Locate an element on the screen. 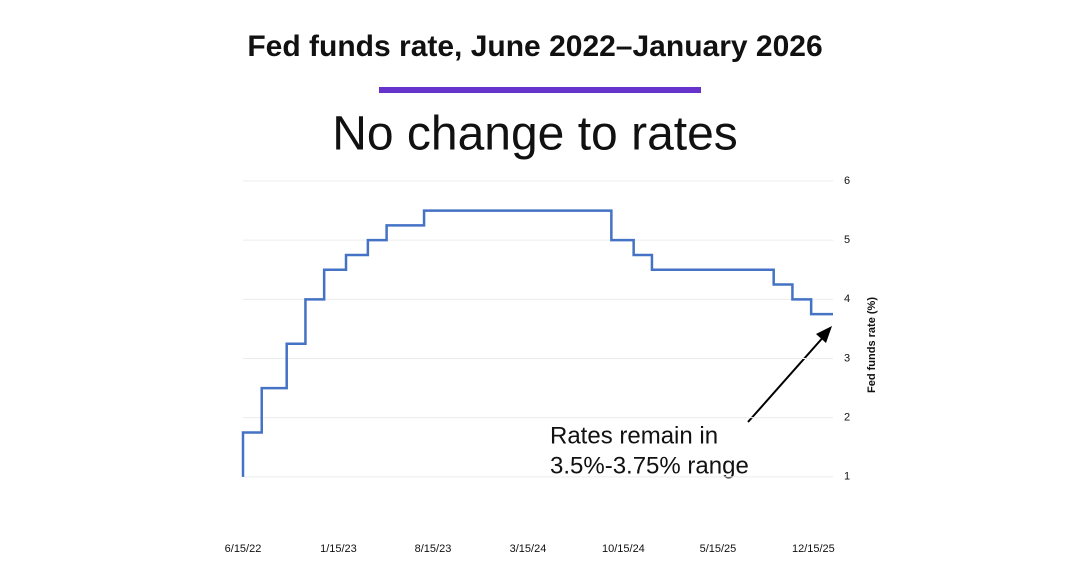 The height and width of the screenshot is (570, 1080). x-tick-label: 6/15/22 is located at coordinates (243, 549).